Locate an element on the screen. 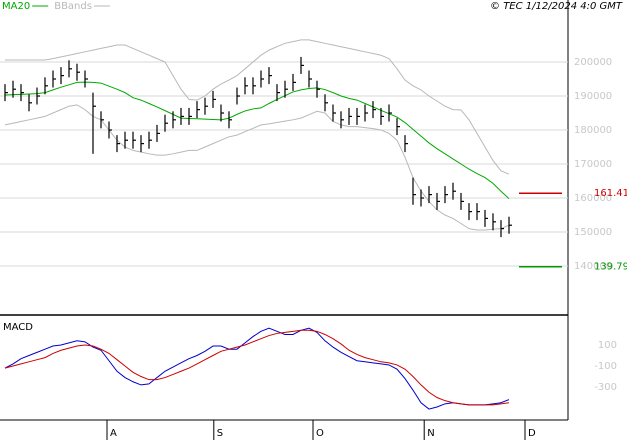 This screenshot has width=627, height=440. macd-title: MACD is located at coordinates (18, 327).